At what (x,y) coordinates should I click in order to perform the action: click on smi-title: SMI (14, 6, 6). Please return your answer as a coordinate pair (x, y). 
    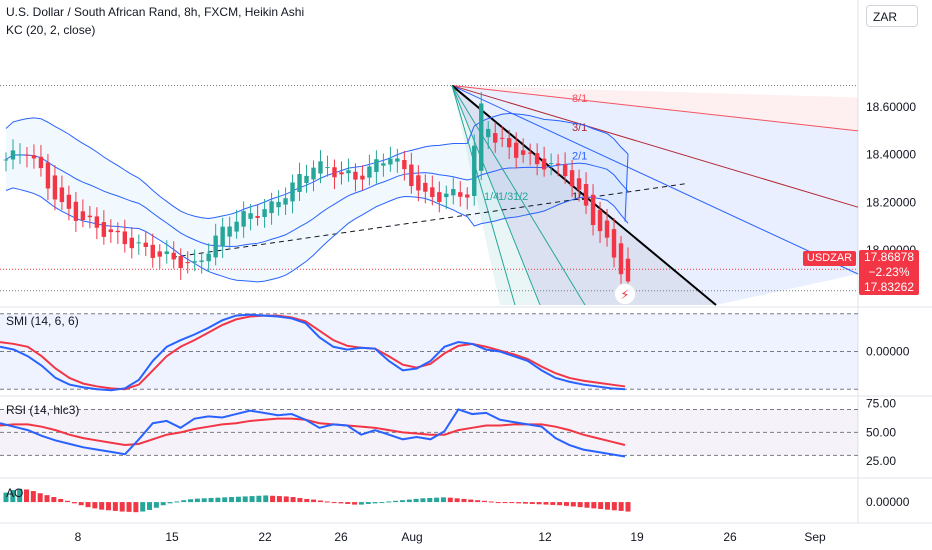
    Looking at the image, I should click on (42, 321).